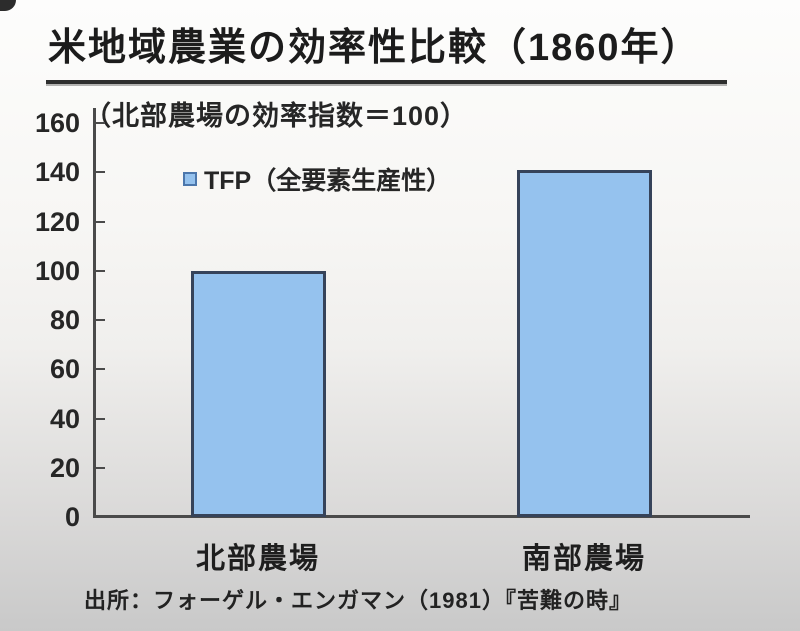 This screenshot has height=631, width=800. What do you see at coordinates (421, 516) in the screenshot?
I see `x-axis-line` at bounding box center [421, 516].